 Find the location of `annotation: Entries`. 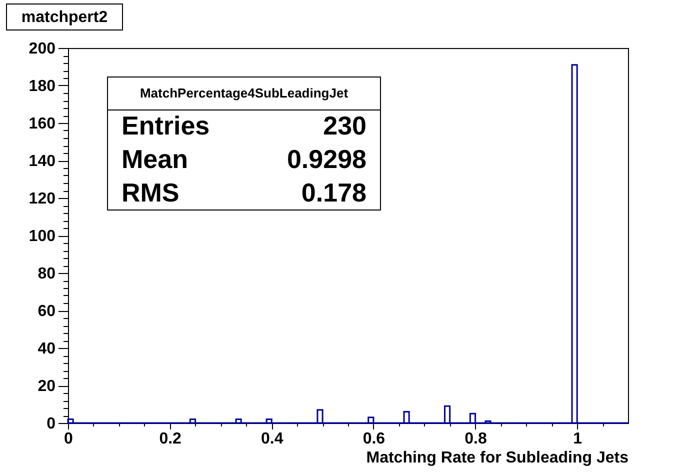

annotation: Entries is located at coordinates (166, 125).